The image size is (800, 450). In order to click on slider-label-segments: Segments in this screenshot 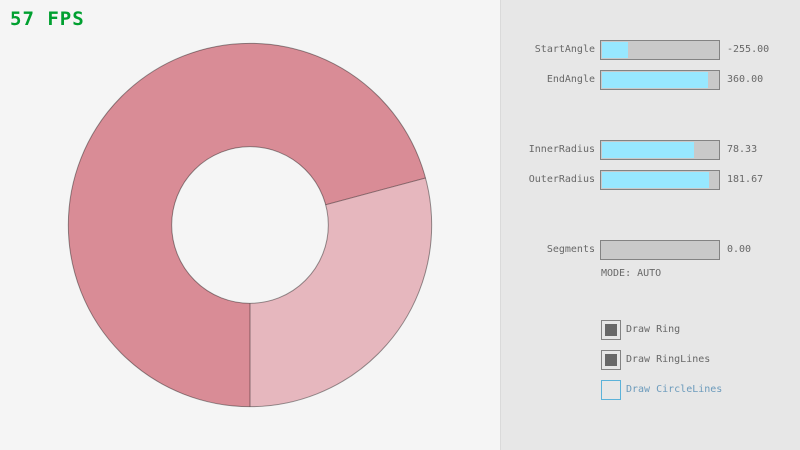, I will do `click(570, 249)`.